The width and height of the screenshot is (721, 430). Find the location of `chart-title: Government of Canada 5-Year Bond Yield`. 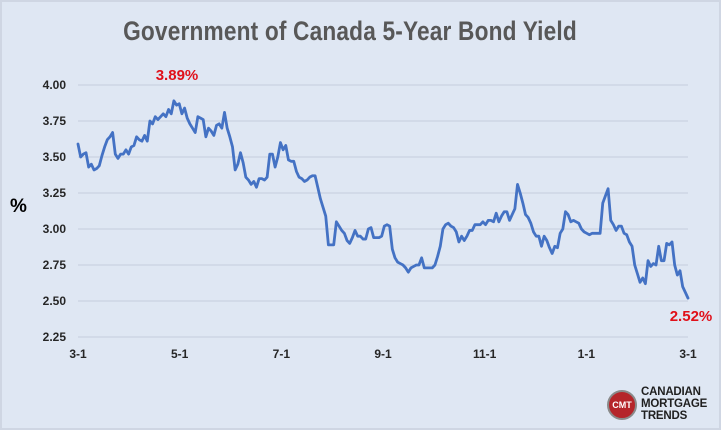

chart-title: Government of Canada 5-Year Bond Yield is located at coordinates (350, 31).